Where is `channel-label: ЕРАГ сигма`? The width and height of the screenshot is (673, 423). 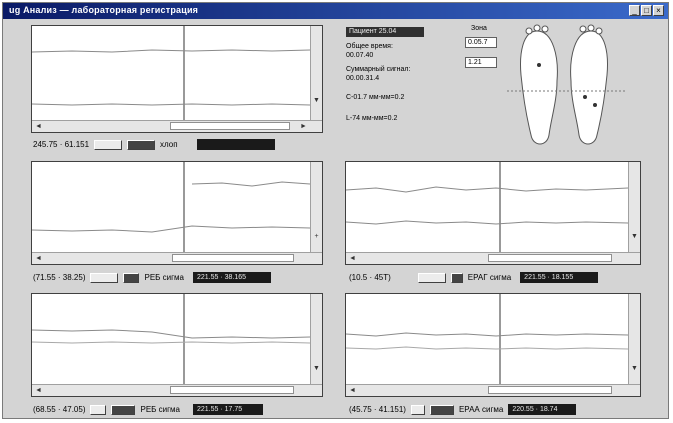 channel-label: ЕРАГ сигма is located at coordinates (489, 277).